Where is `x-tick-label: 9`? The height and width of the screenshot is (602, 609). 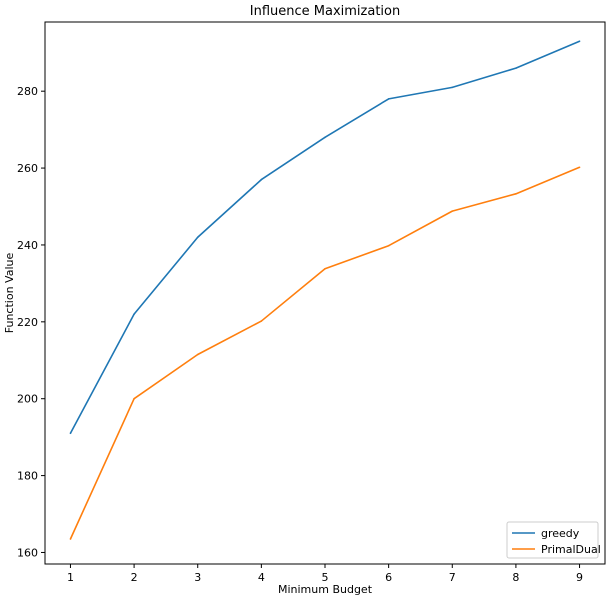
x-tick-label: 9 is located at coordinates (579, 577).